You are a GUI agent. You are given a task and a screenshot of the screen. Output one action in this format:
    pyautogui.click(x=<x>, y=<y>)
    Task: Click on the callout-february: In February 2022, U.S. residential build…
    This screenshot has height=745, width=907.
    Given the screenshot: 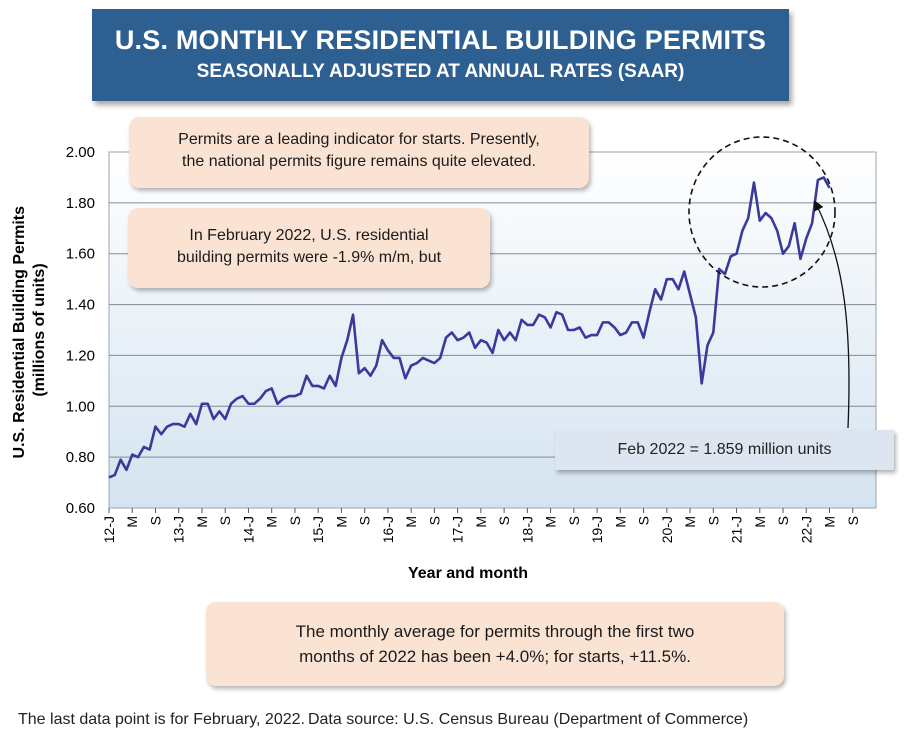 What is the action you would take?
    pyautogui.click(x=309, y=248)
    